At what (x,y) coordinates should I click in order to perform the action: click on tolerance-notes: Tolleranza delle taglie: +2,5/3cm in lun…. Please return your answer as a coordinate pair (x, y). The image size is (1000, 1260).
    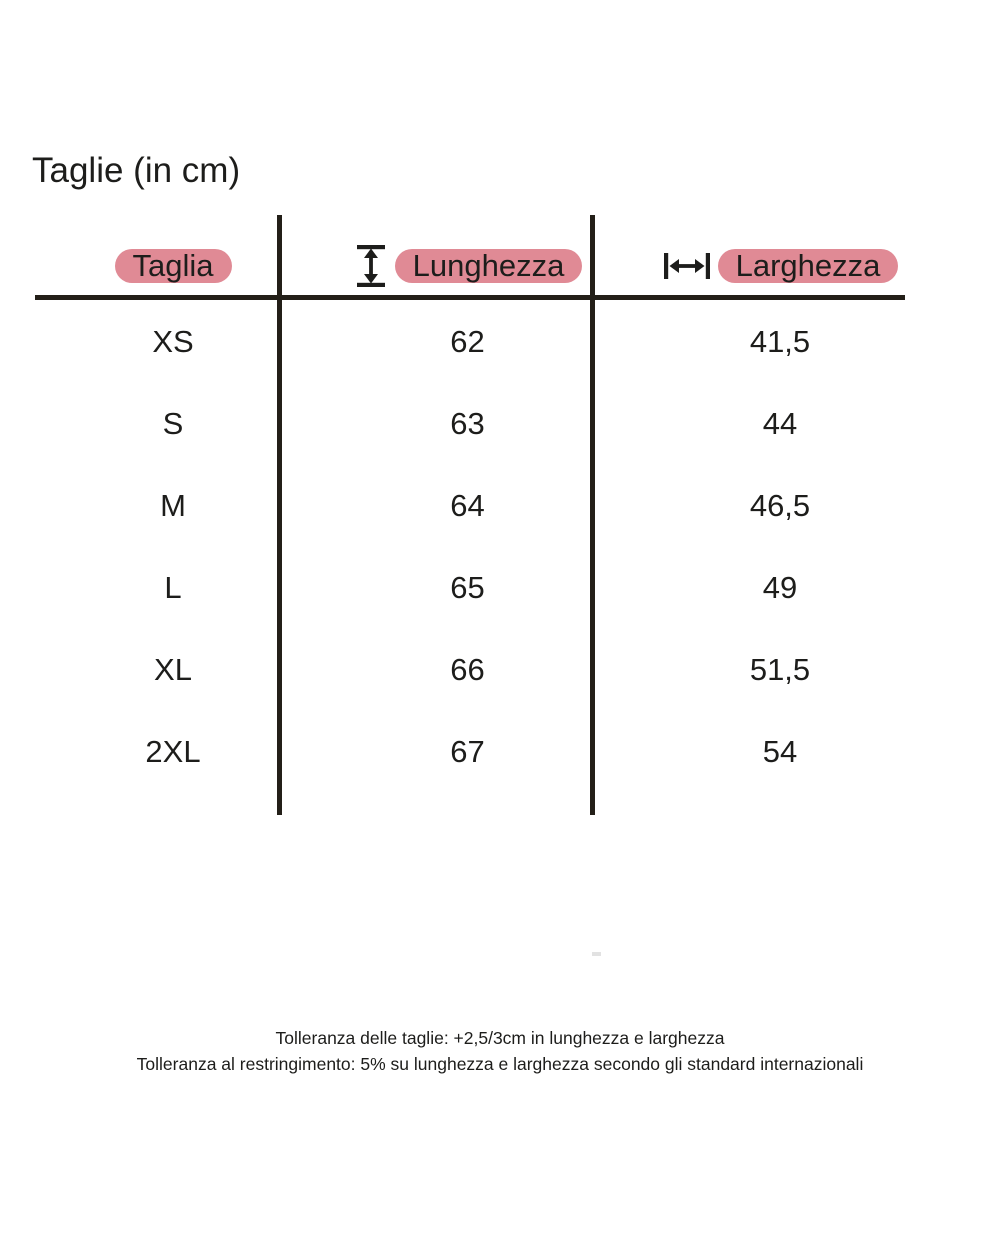
    Looking at the image, I should click on (500, 1051).